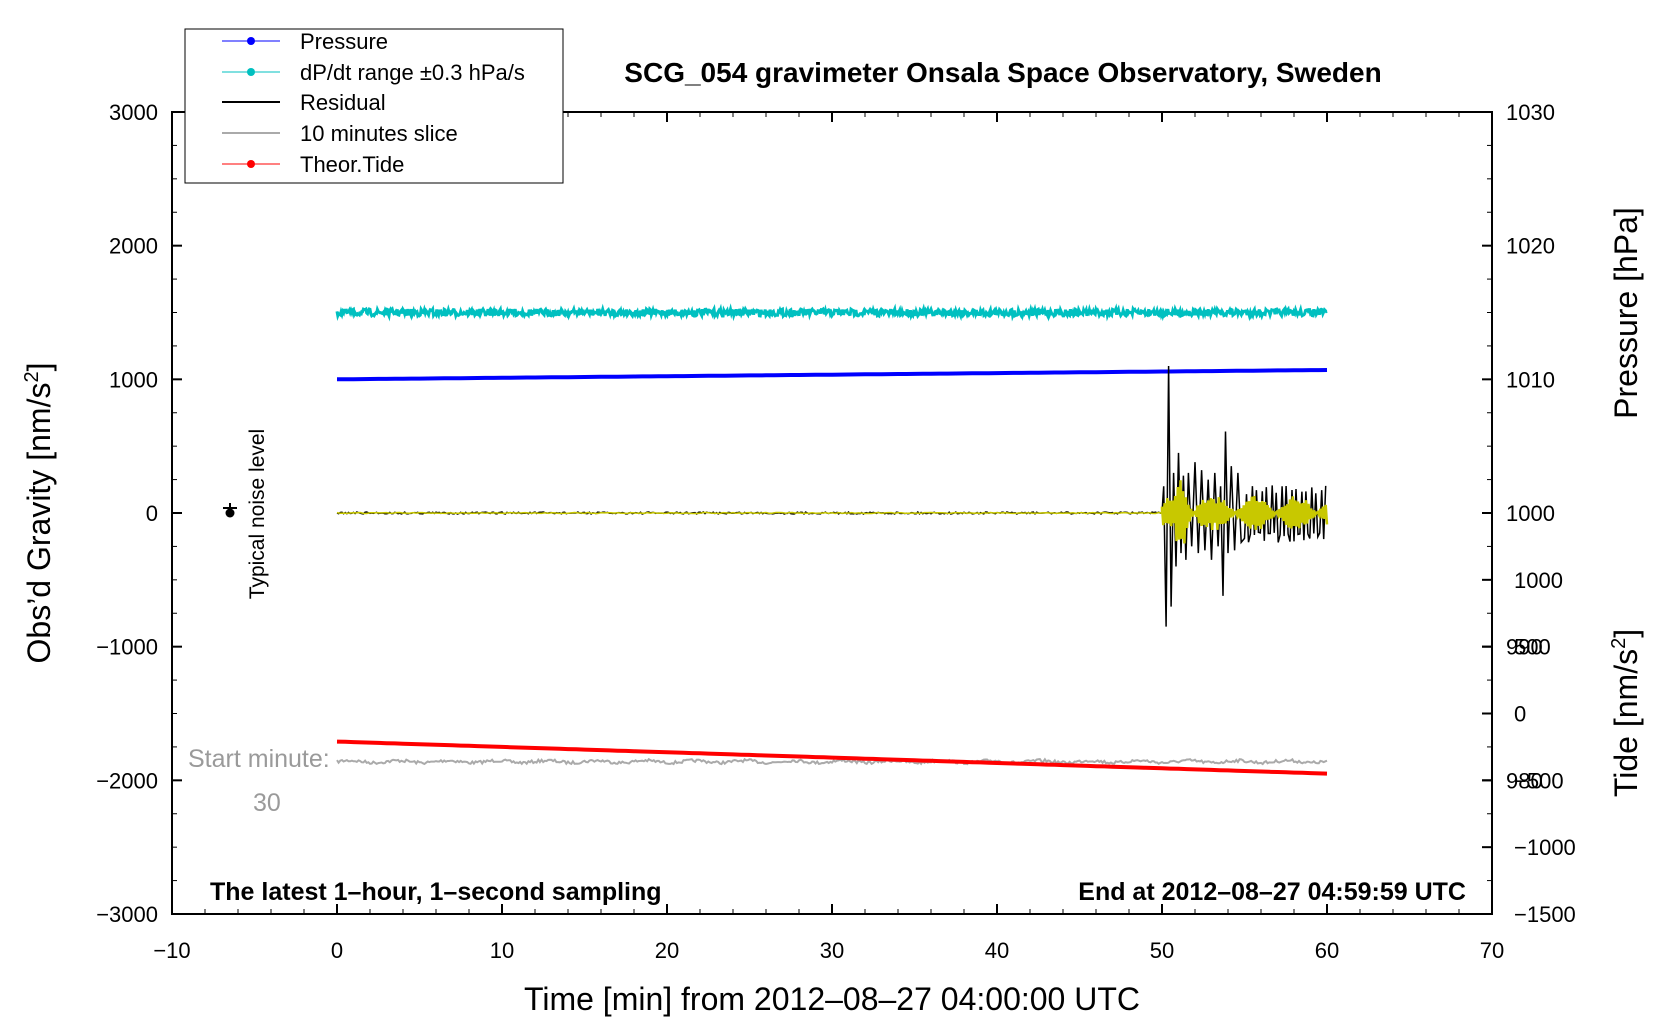  Describe the element at coordinates (1530, 246) in the screenshot. I see `pressure-tick-label: 1020` at that location.